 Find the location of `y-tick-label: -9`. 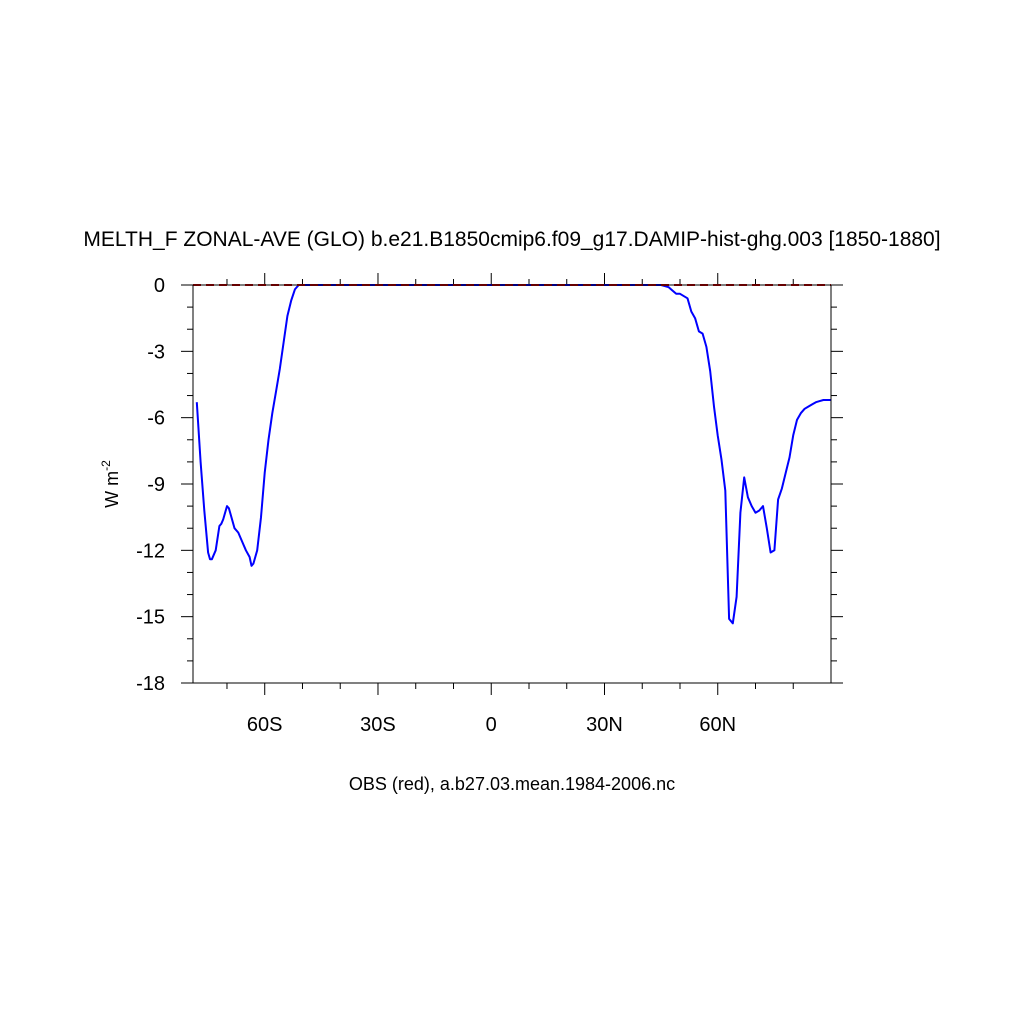

y-tick-label: -9 is located at coordinates (156, 485).